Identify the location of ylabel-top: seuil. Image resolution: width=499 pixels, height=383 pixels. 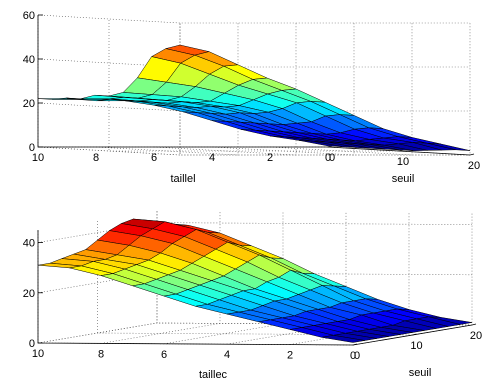
(403, 179).